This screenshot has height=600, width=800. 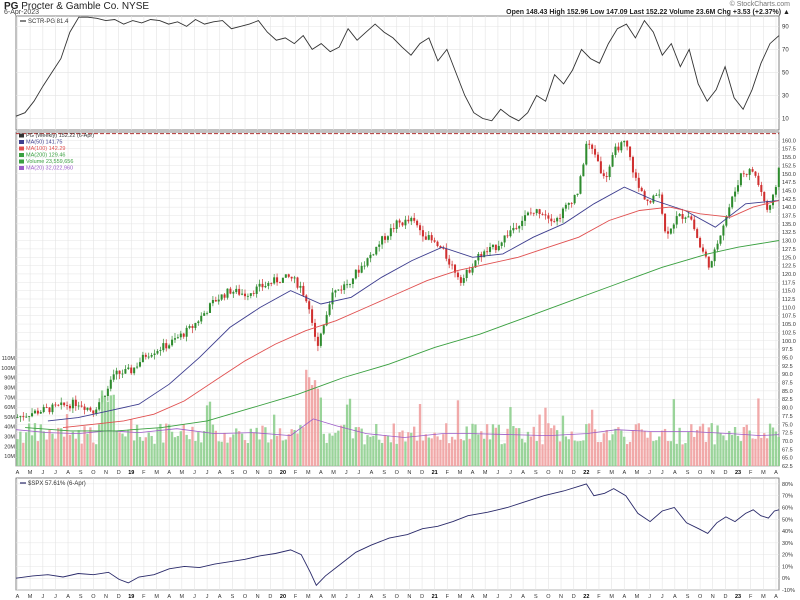 What do you see at coordinates (258, 597) in the screenshot?
I see `x-axis-label-bottom: N` at bounding box center [258, 597].